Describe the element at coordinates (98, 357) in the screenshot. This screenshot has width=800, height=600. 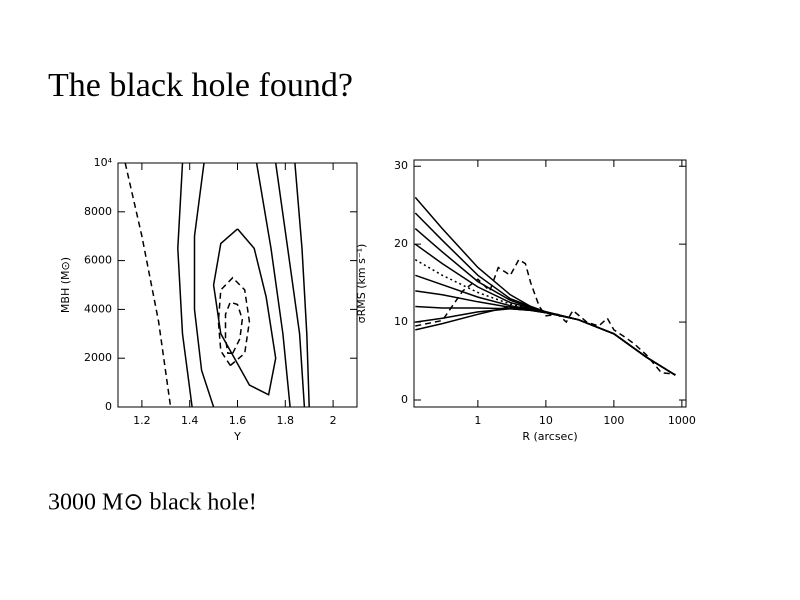
I see `y-tick-label: 2000` at that location.